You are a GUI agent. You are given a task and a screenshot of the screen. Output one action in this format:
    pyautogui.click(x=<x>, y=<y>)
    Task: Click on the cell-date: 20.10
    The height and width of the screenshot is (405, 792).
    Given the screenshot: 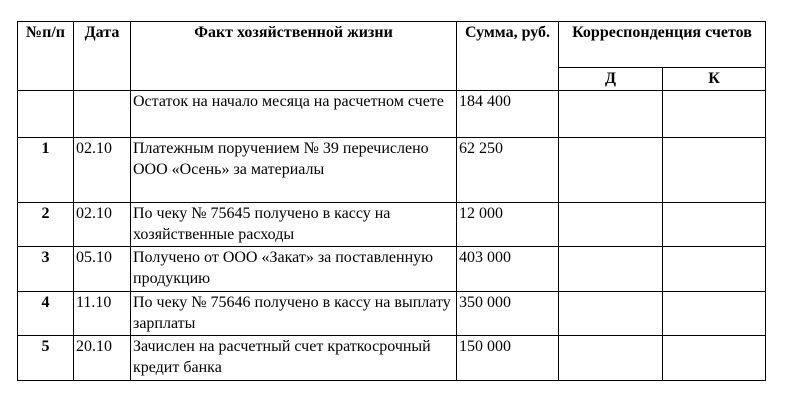 What is the action you would take?
    pyautogui.click(x=102, y=358)
    